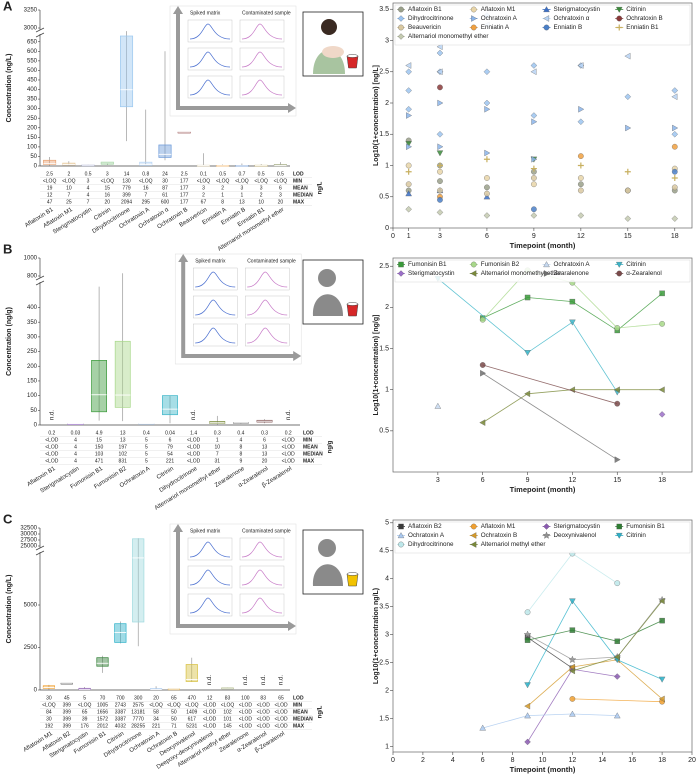  I want to click on table-cell: 7, so click(68, 195).